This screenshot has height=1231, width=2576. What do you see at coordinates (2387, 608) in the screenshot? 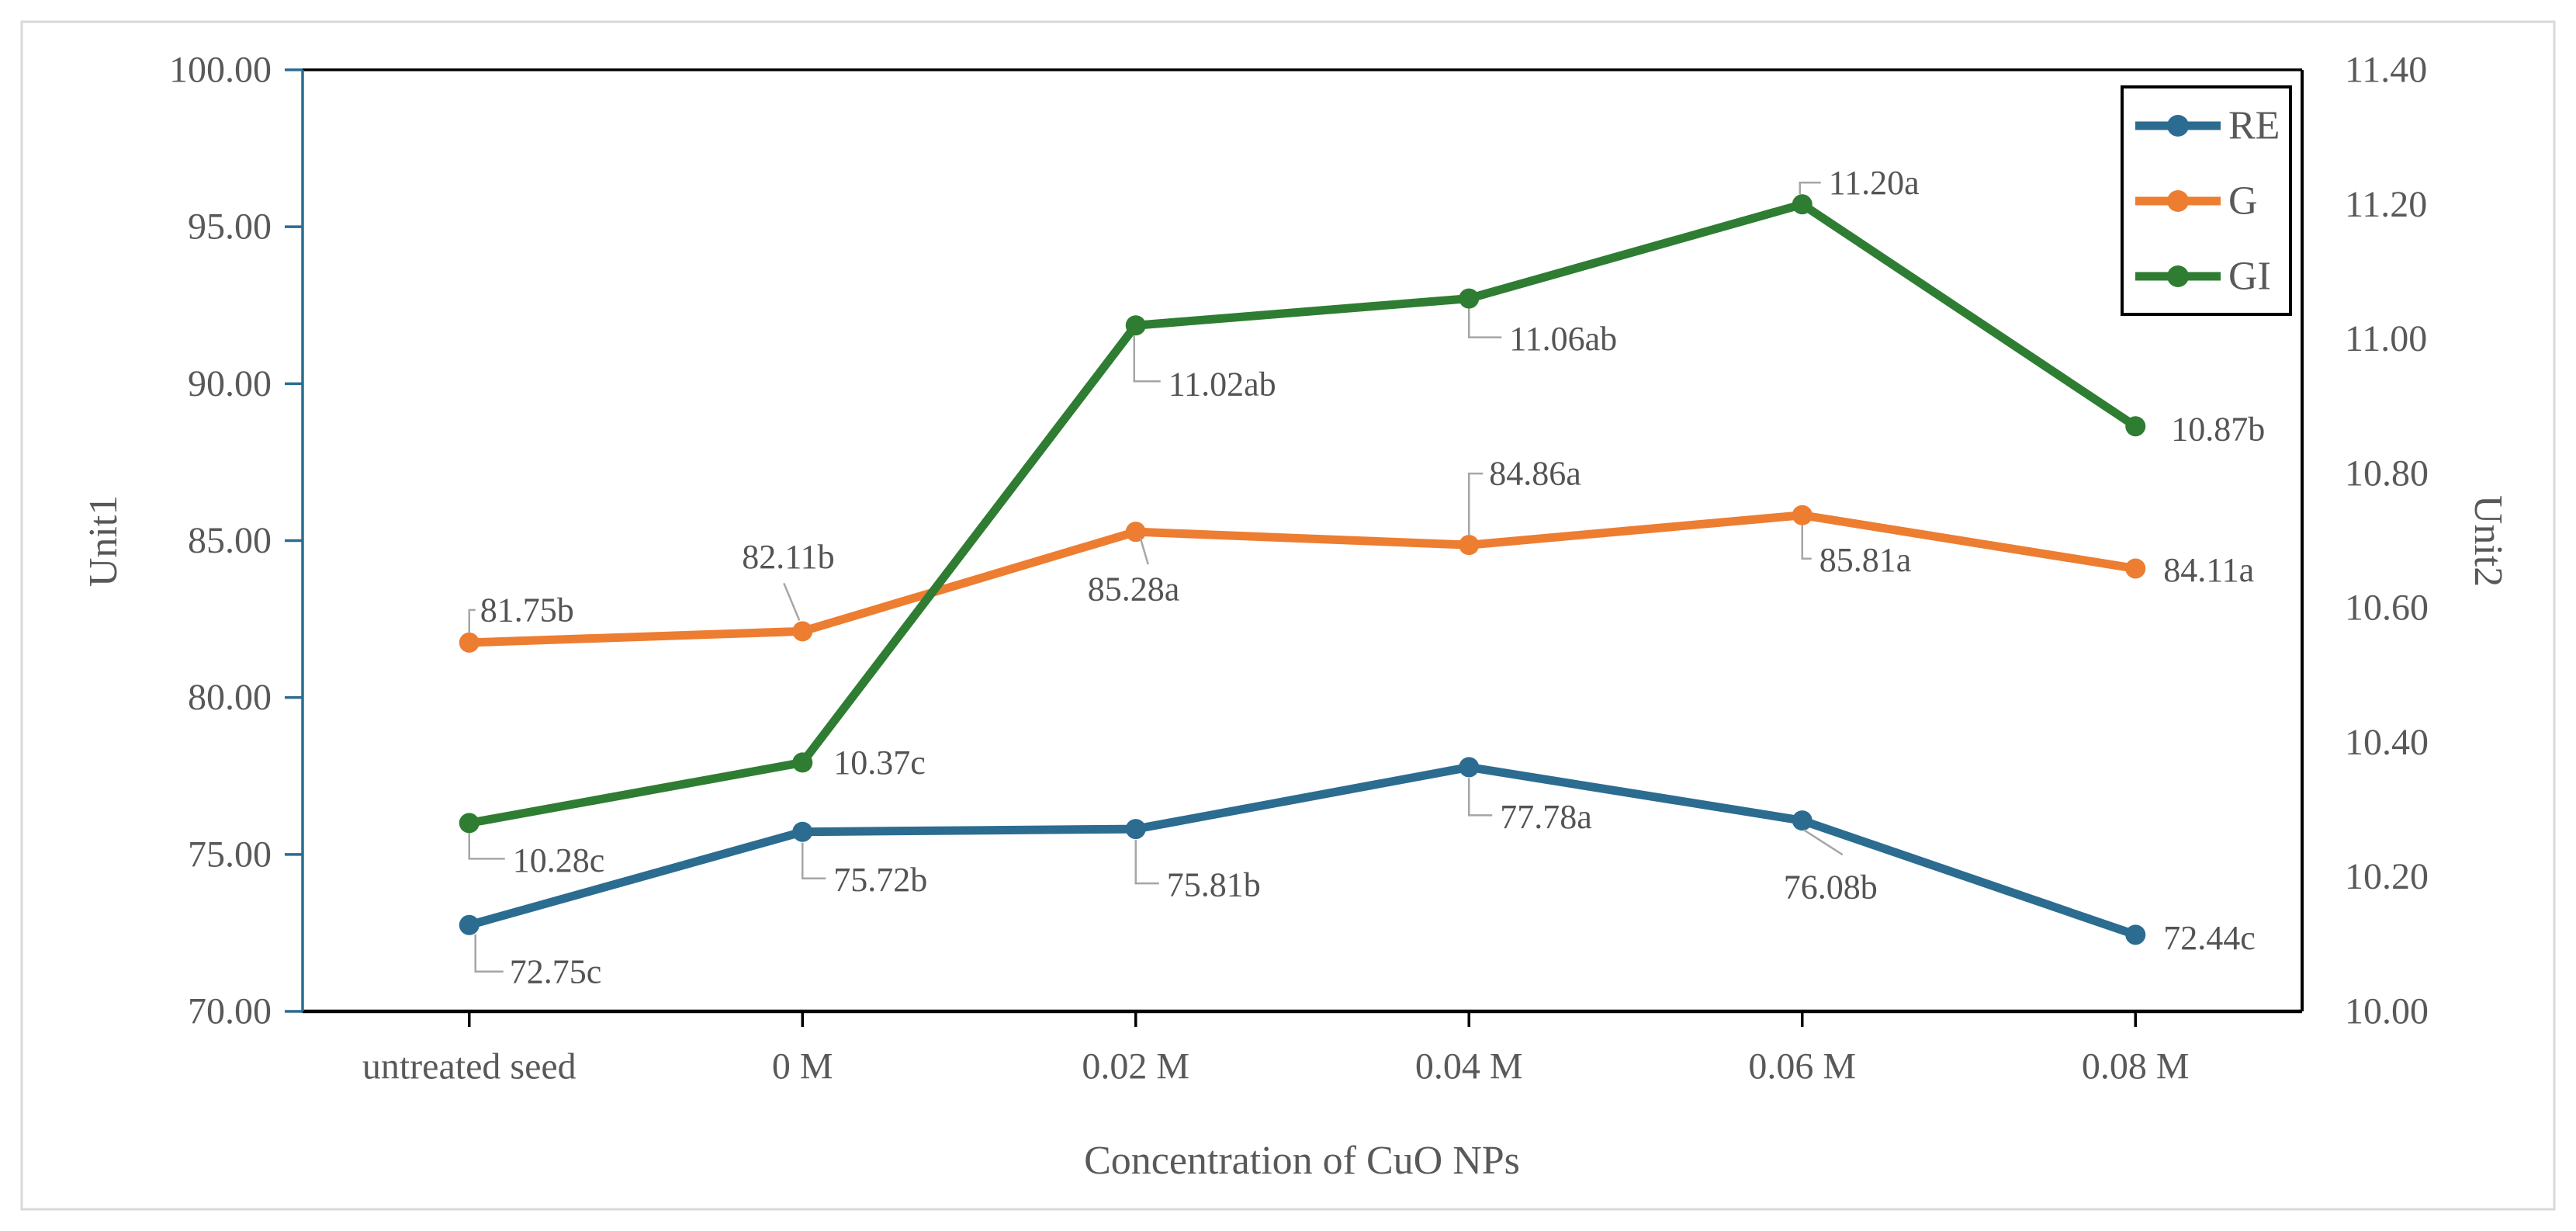
I see `right-axis-tick-label: 10.60` at bounding box center [2387, 608].